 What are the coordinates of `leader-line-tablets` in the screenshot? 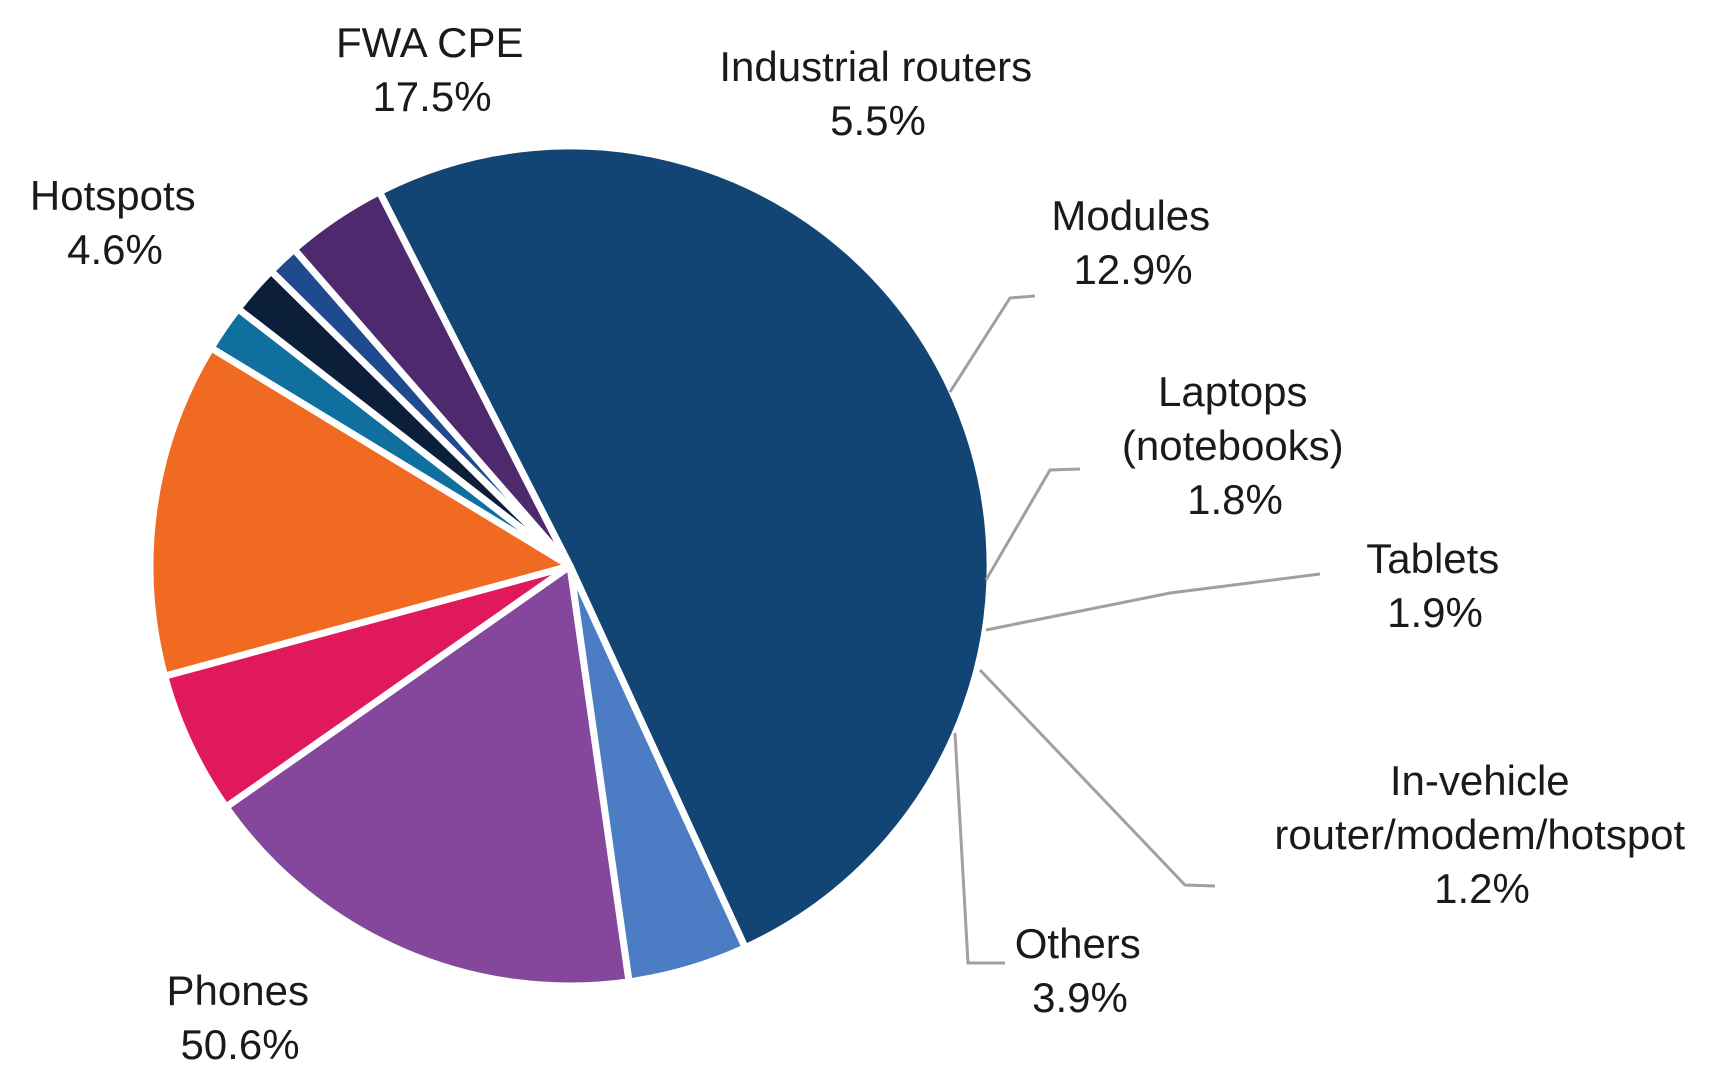 It's located at (1153, 602).